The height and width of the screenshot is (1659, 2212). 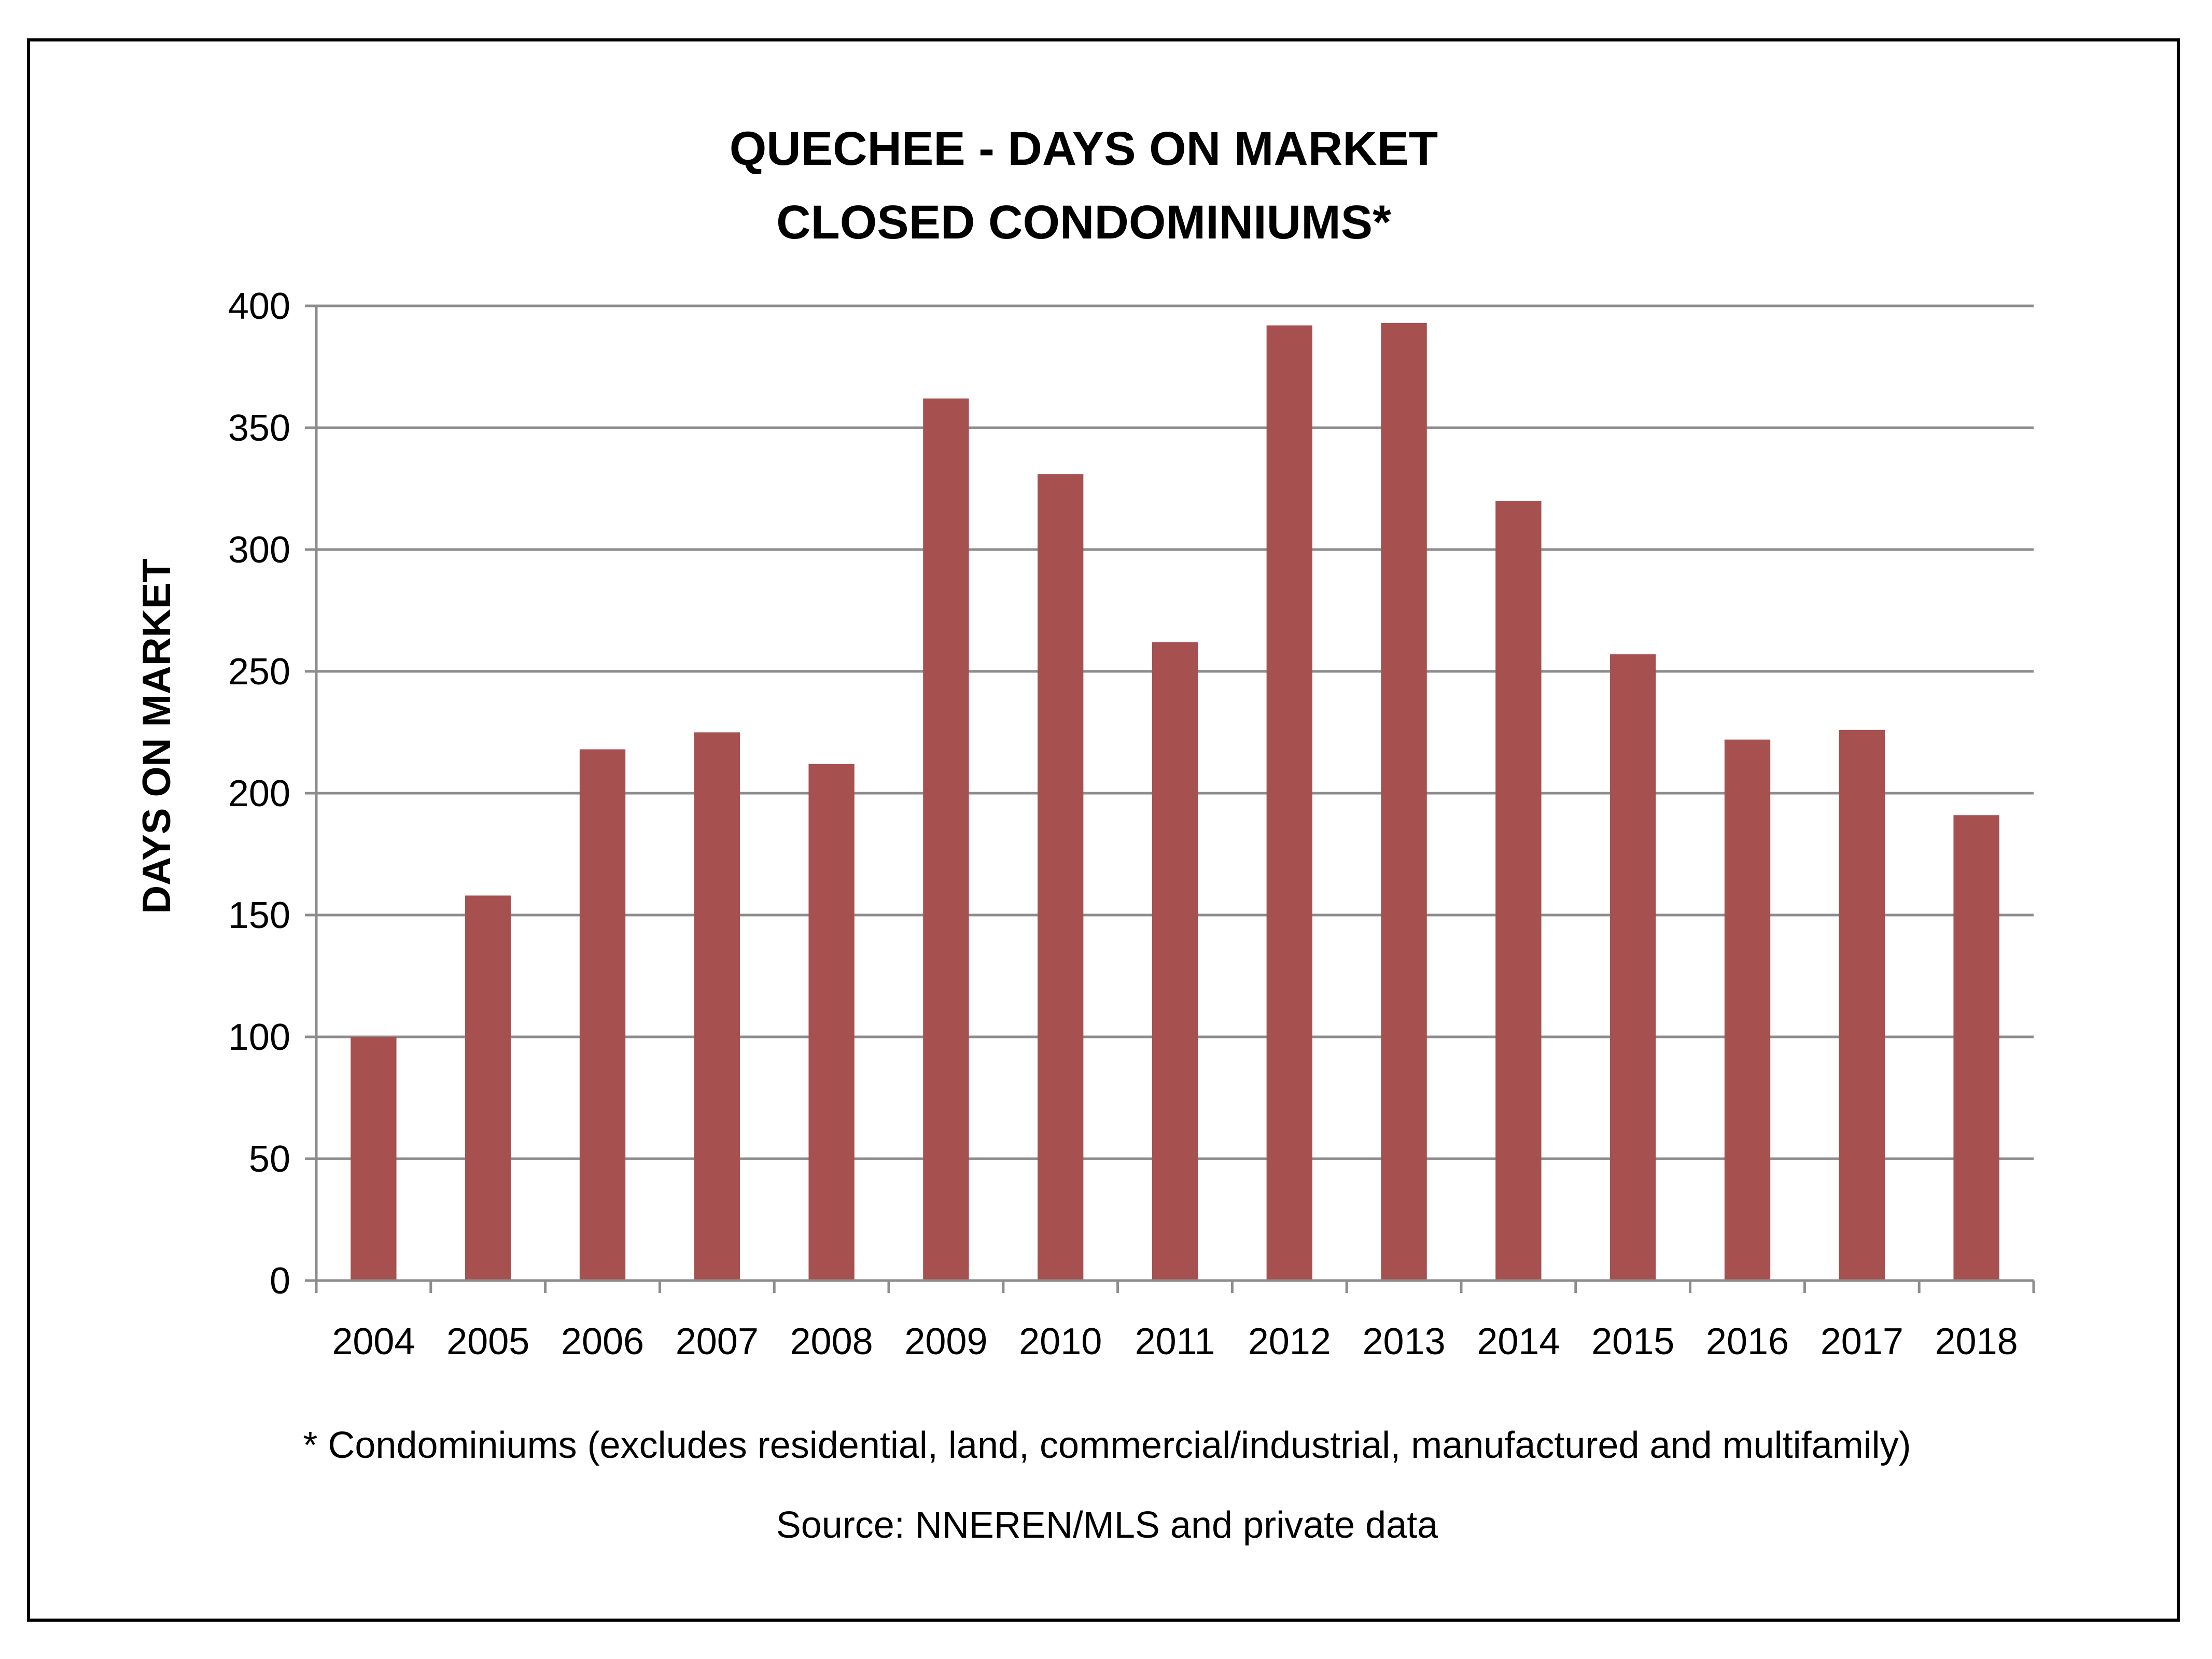 What do you see at coordinates (259, 1037) in the screenshot?
I see `y-tick-label: 100` at bounding box center [259, 1037].